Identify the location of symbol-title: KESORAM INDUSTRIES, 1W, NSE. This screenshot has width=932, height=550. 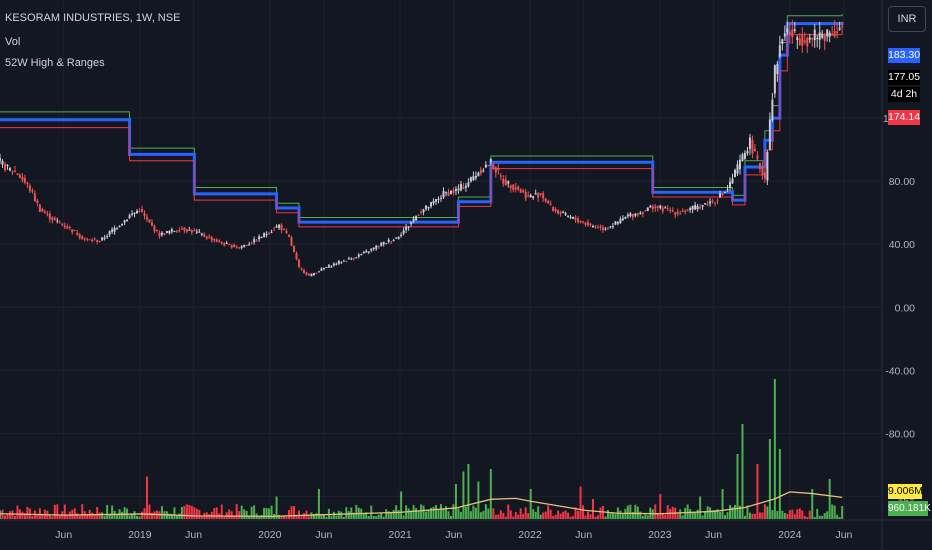
(93, 18).